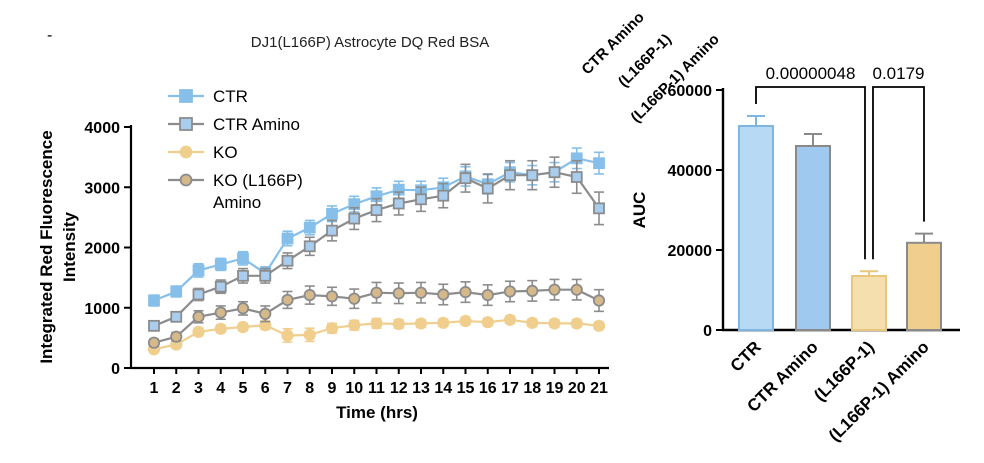 The width and height of the screenshot is (984, 463). What do you see at coordinates (532, 388) in the screenshot?
I see `line-chart-x-tick-label: 18` at bounding box center [532, 388].